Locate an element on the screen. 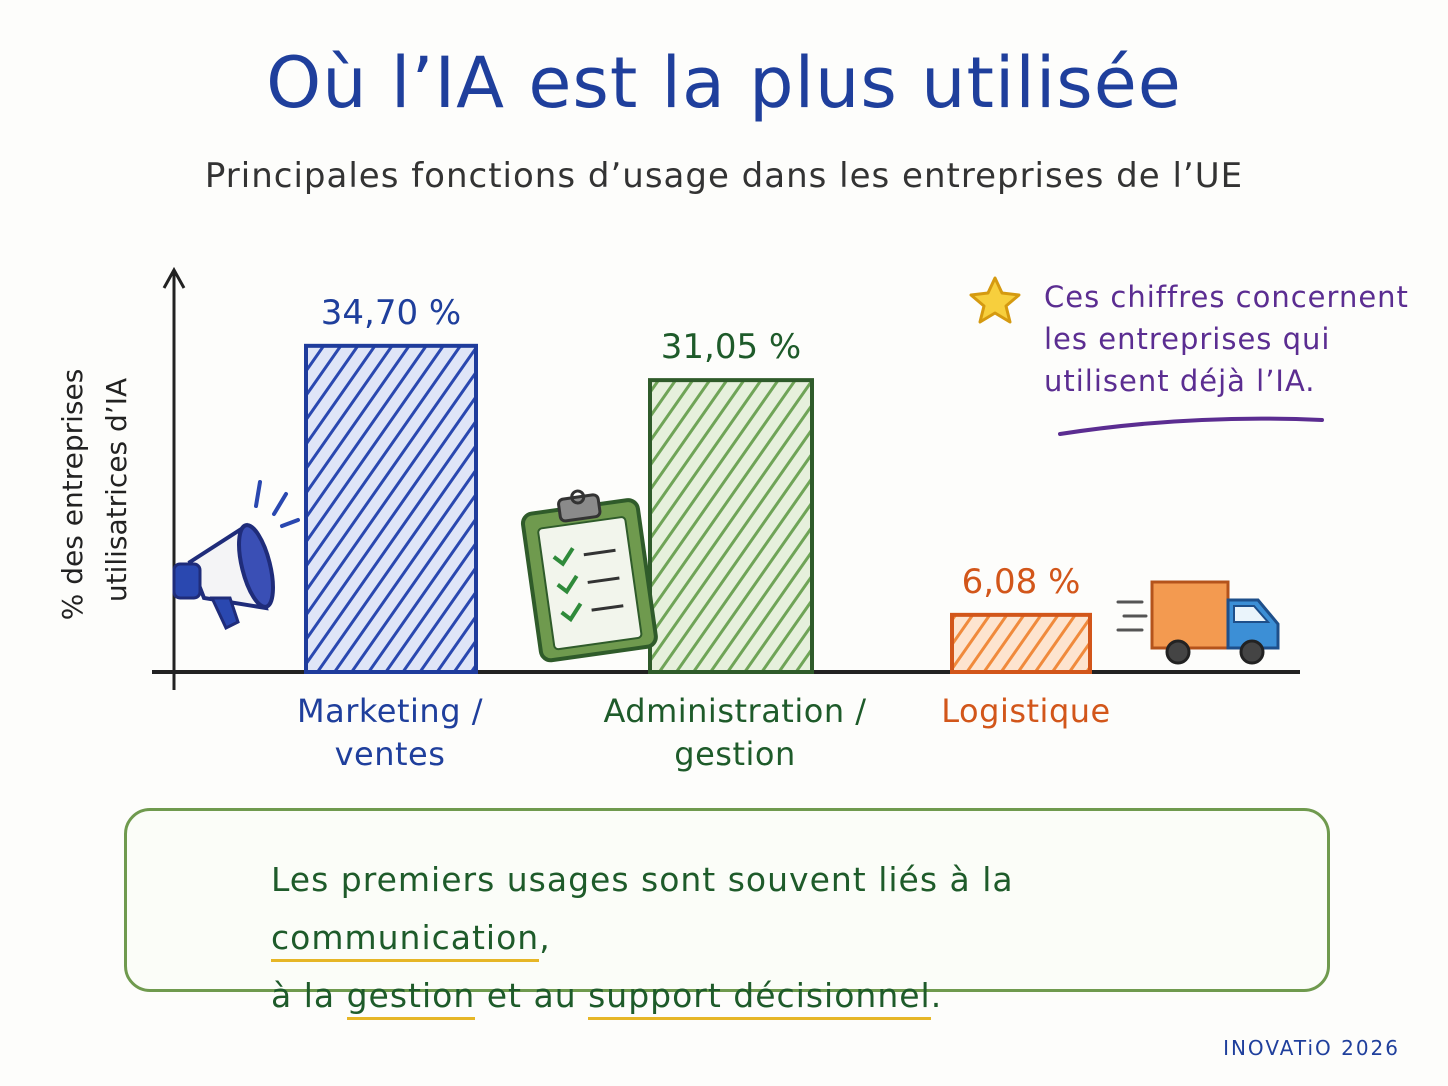 The height and width of the screenshot is (1086, 1448). bar-logistique is located at coordinates (1021, 643).